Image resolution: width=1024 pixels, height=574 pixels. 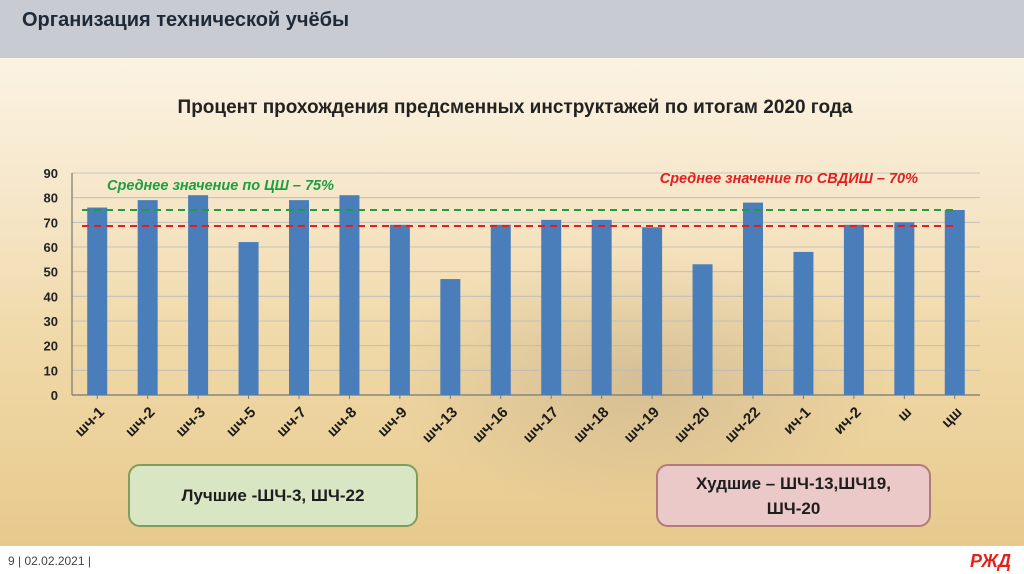 What do you see at coordinates (512, 29) in the screenshot?
I see `slide-header: Организация технической учёбы` at bounding box center [512, 29].